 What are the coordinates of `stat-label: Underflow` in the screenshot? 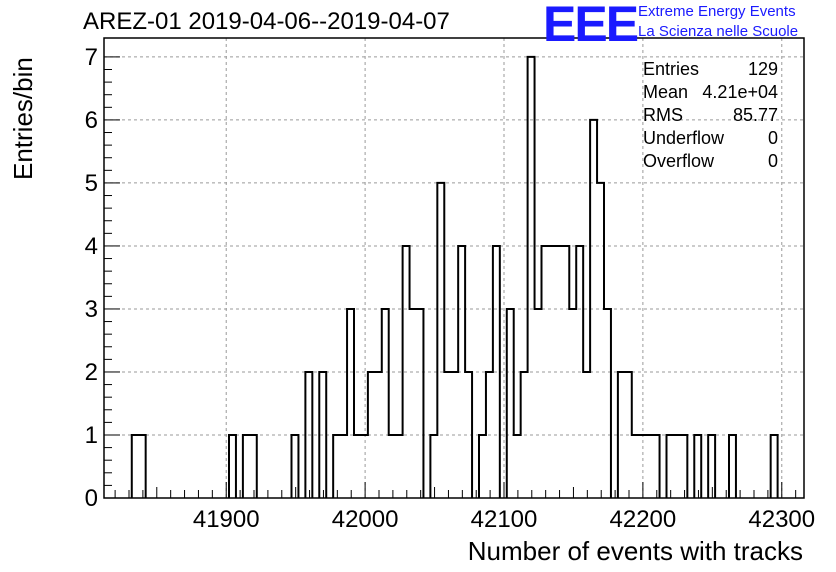 It's located at (684, 138).